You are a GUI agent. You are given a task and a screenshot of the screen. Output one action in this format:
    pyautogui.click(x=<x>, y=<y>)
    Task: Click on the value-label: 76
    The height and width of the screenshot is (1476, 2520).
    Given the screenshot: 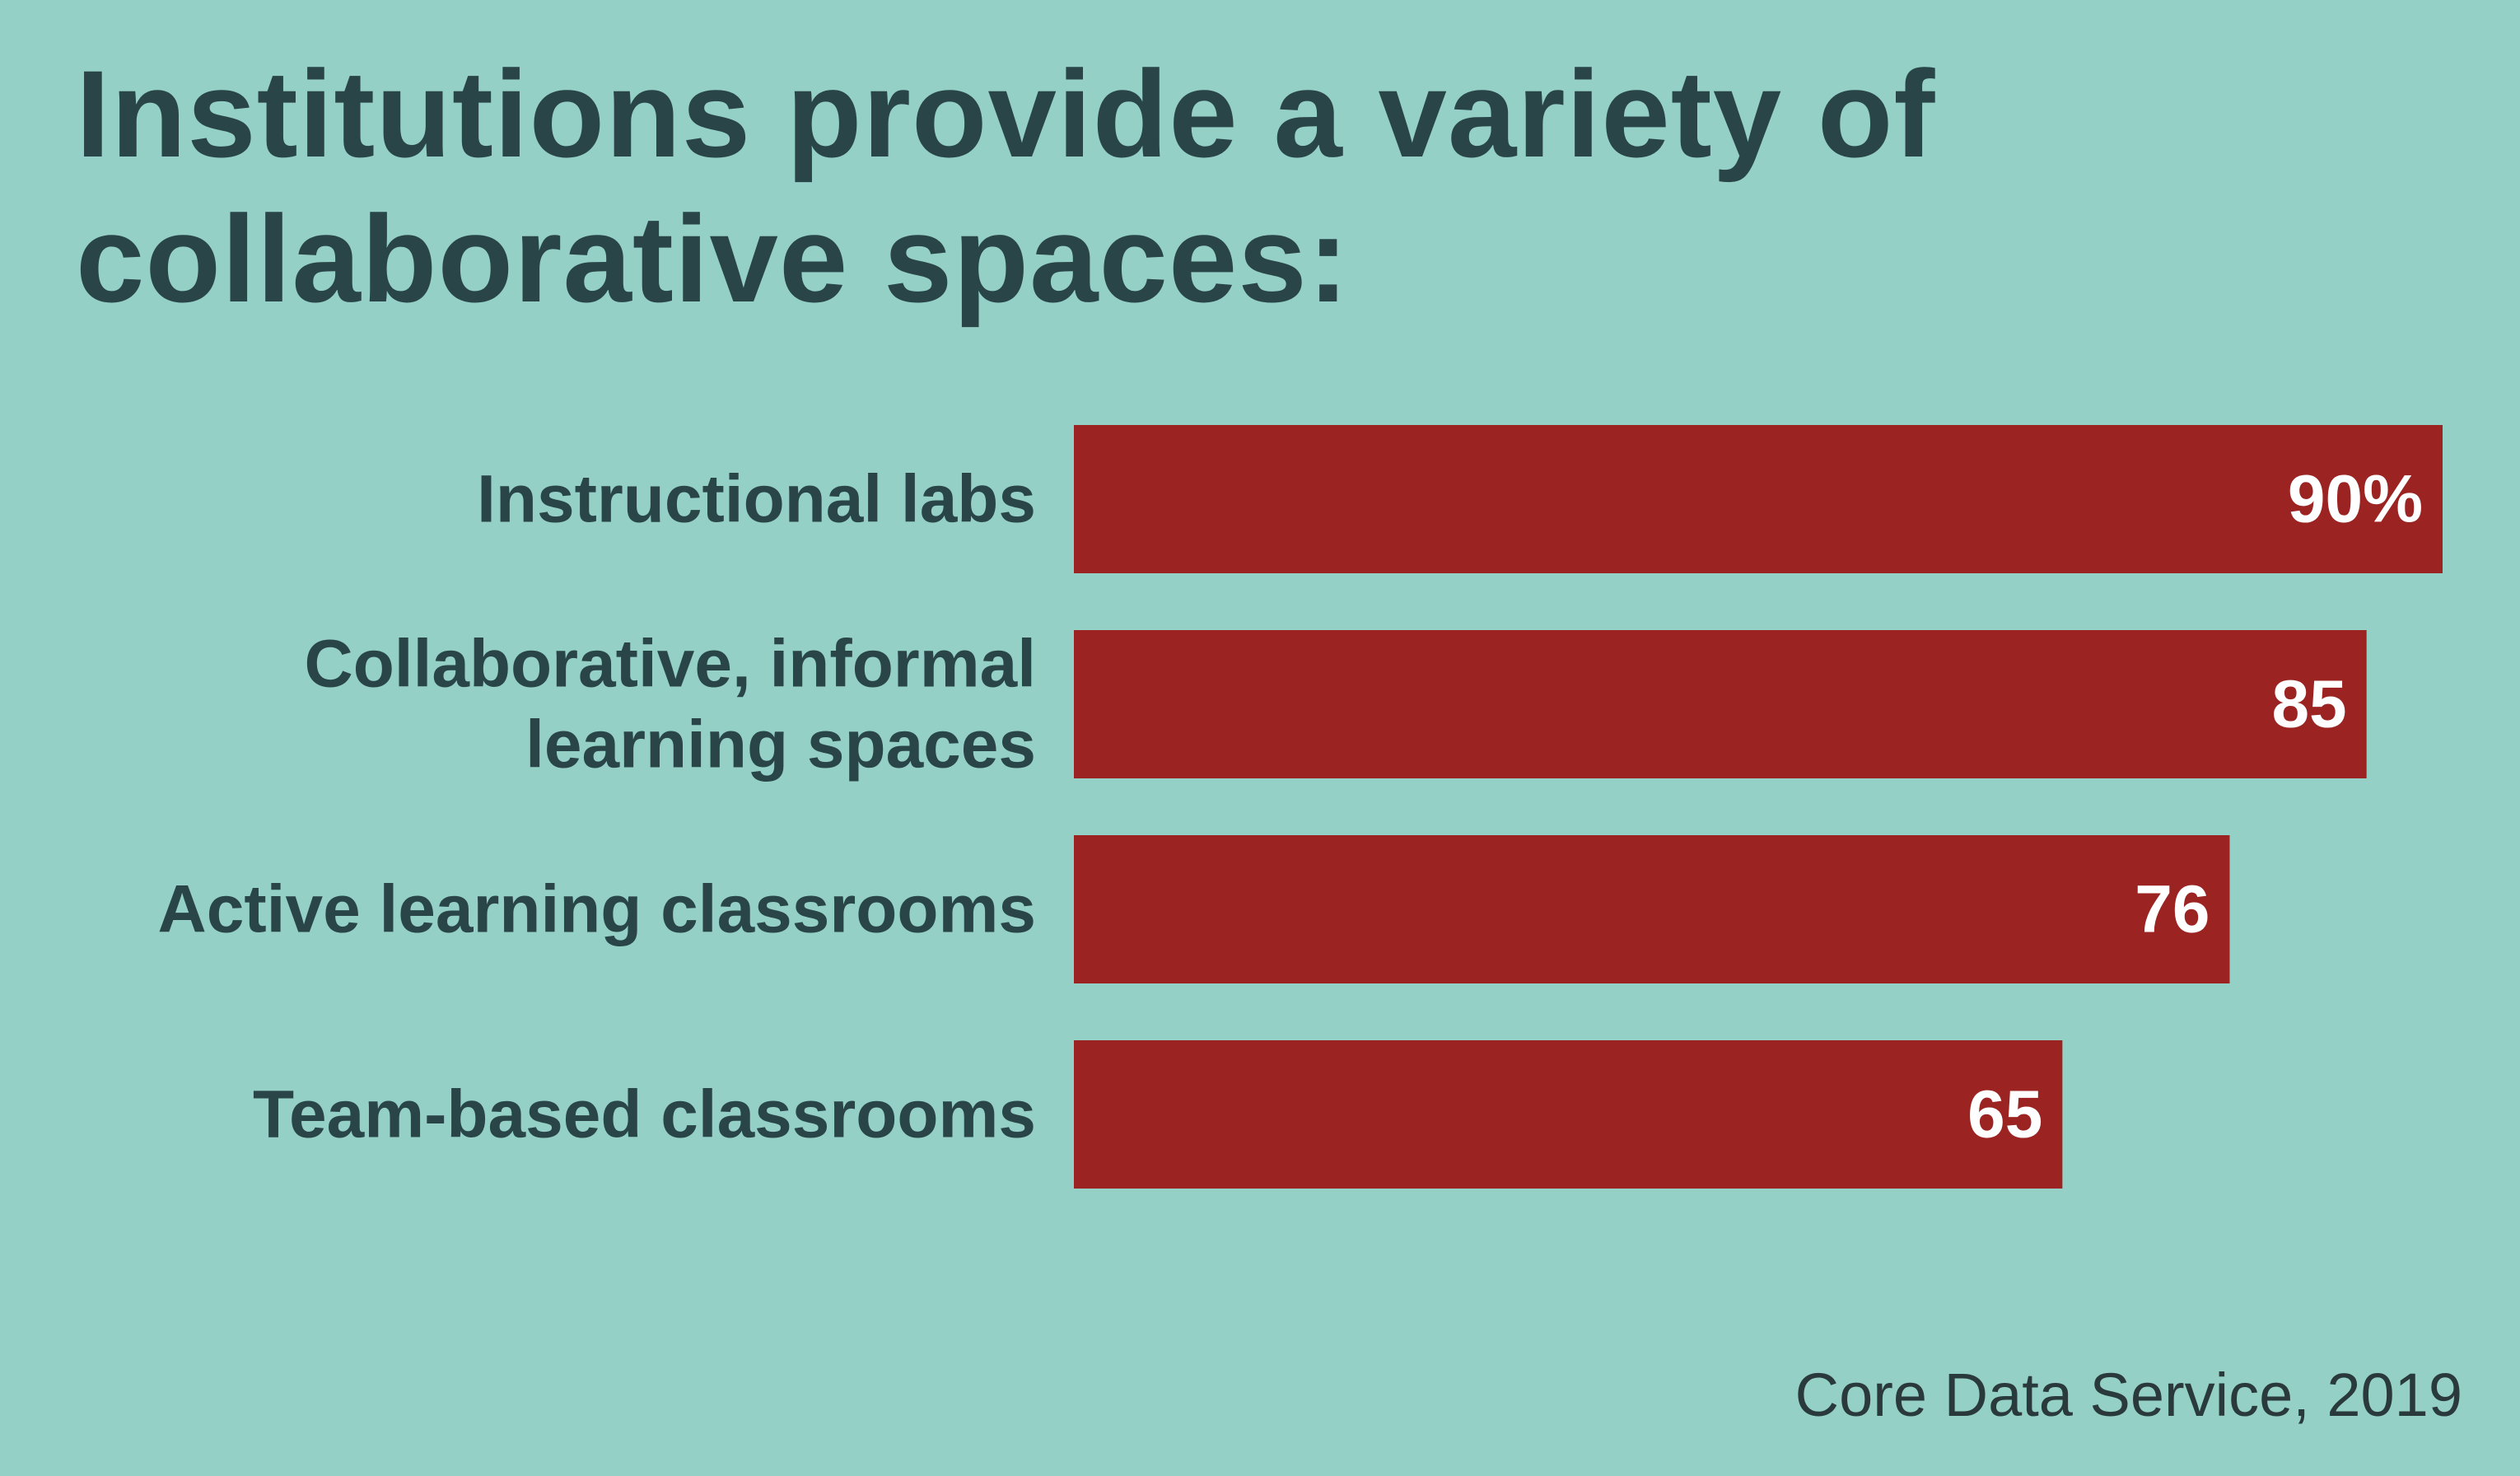 What is the action you would take?
    pyautogui.click(x=2172, y=909)
    